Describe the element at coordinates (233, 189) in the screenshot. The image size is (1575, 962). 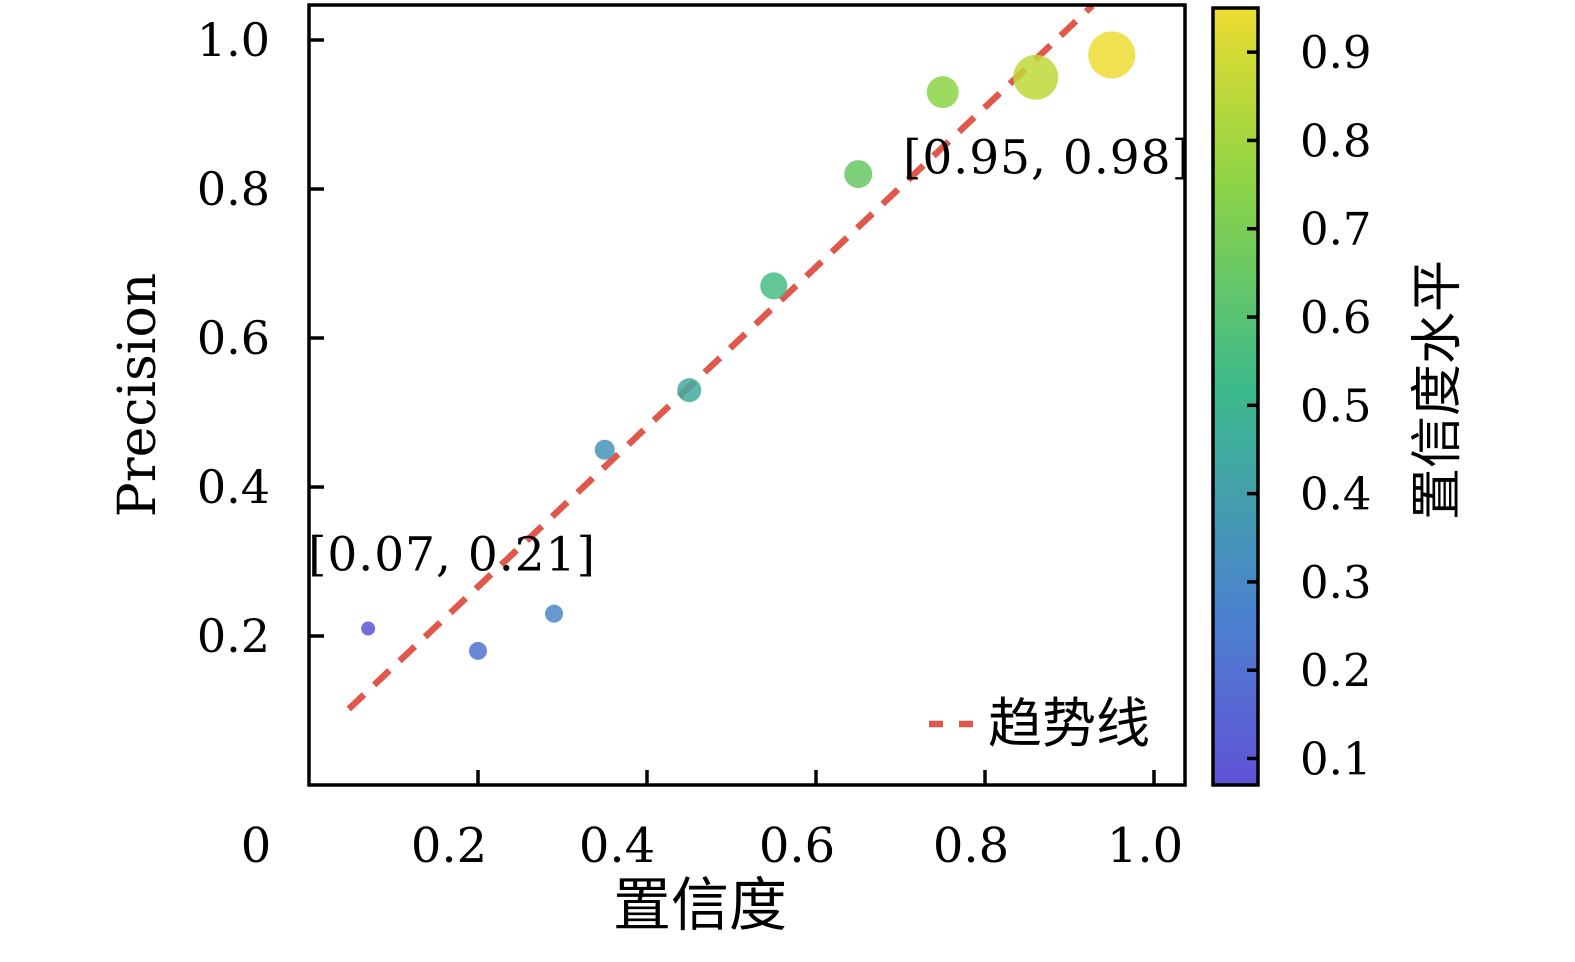
I see `y-tick-label: 0.8` at that location.